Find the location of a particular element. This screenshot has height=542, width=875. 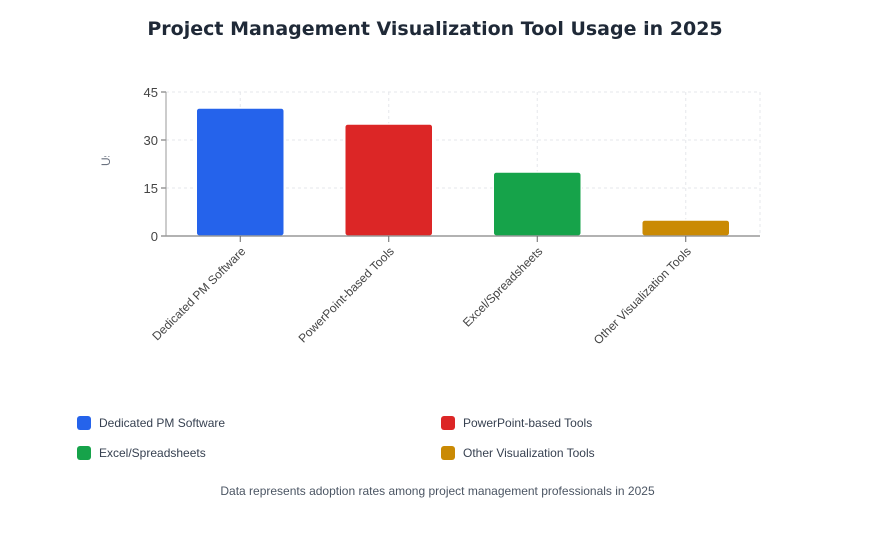

legend-label: Dedicated PM Software is located at coordinates (162, 423).